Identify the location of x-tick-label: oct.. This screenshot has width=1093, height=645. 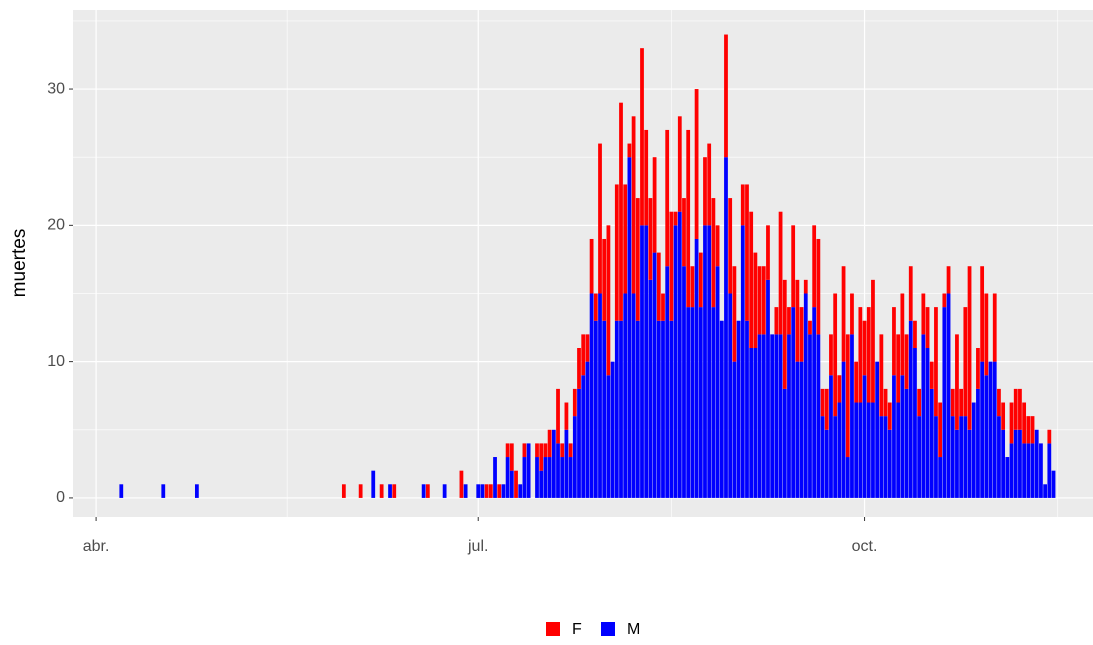
(865, 546).